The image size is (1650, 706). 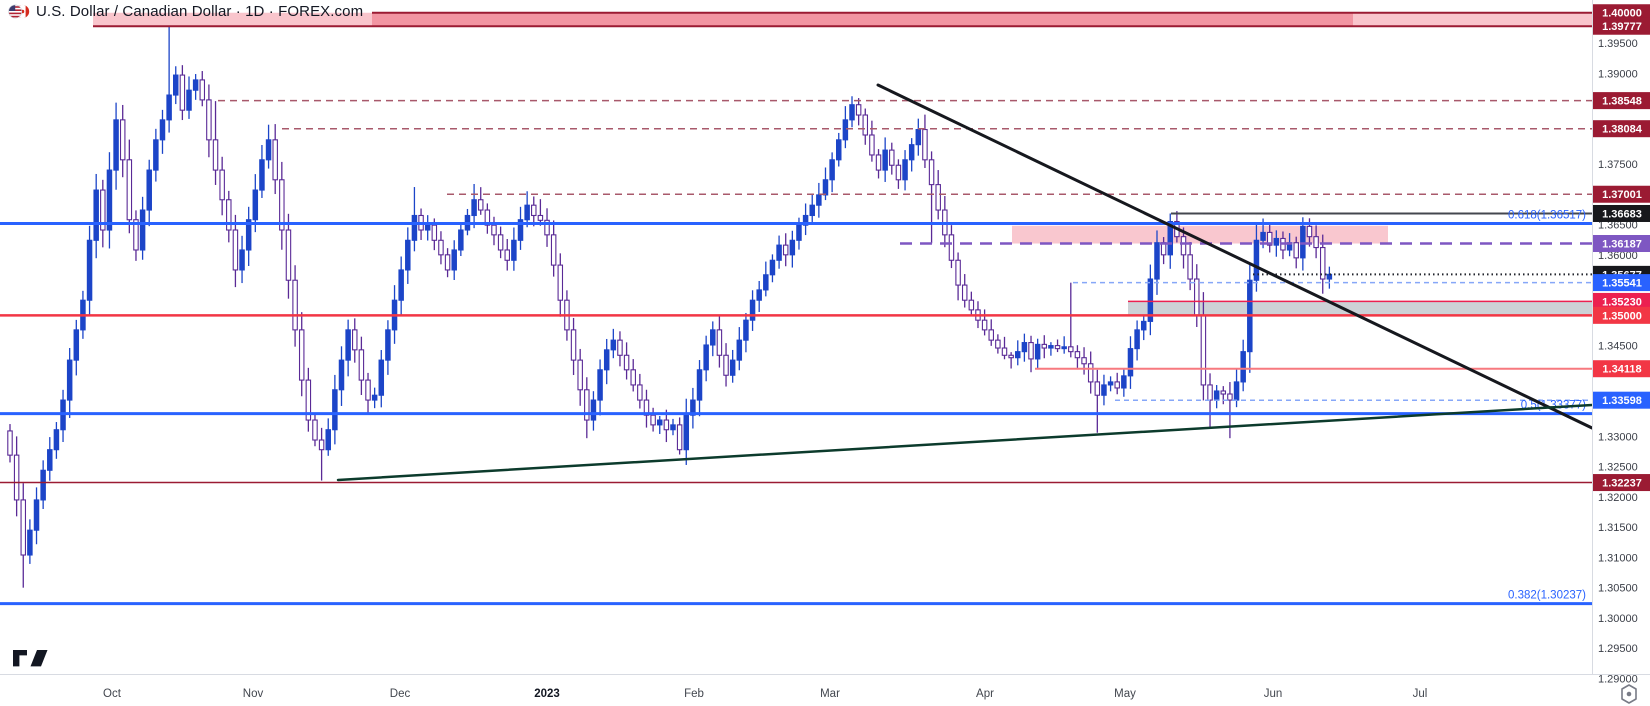 What do you see at coordinates (1547, 596) in the screenshot?
I see `fib-label: 0.382(1.30237)` at bounding box center [1547, 596].